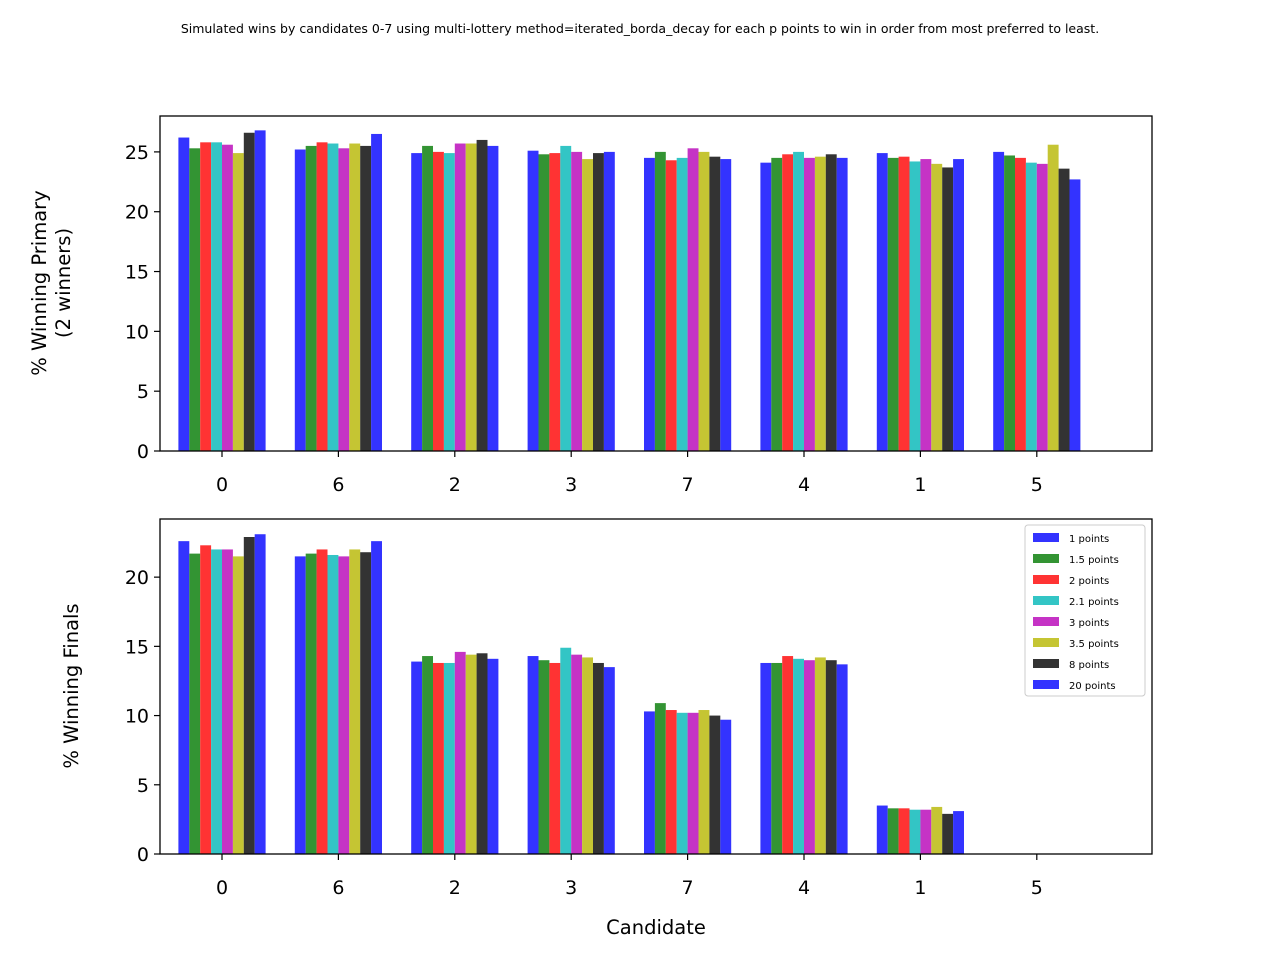  I want to click on y-tick-label: 10, so click(137, 717).